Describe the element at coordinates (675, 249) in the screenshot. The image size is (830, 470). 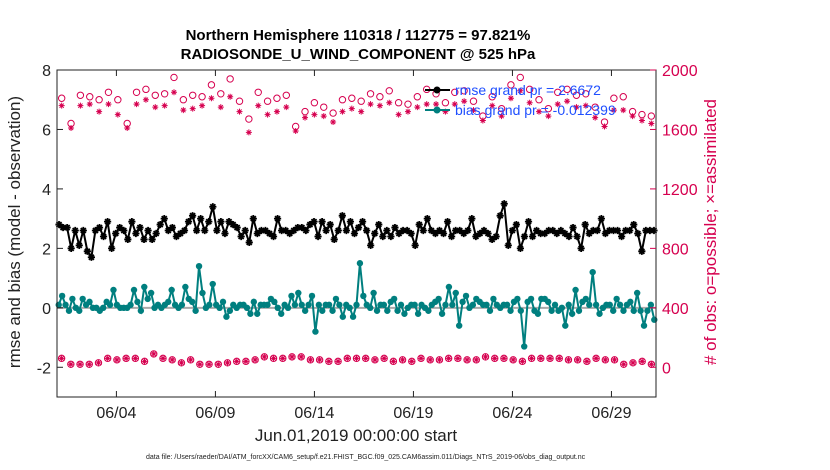
I see `y2-tick-label: 800` at that location.